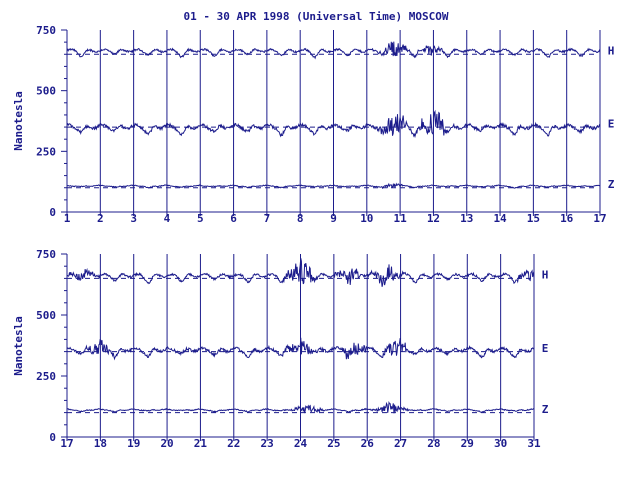  What do you see at coordinates (400, 443) in the screenshot?
I see `x-tick-label: 27` at bounding box center [400, 443].